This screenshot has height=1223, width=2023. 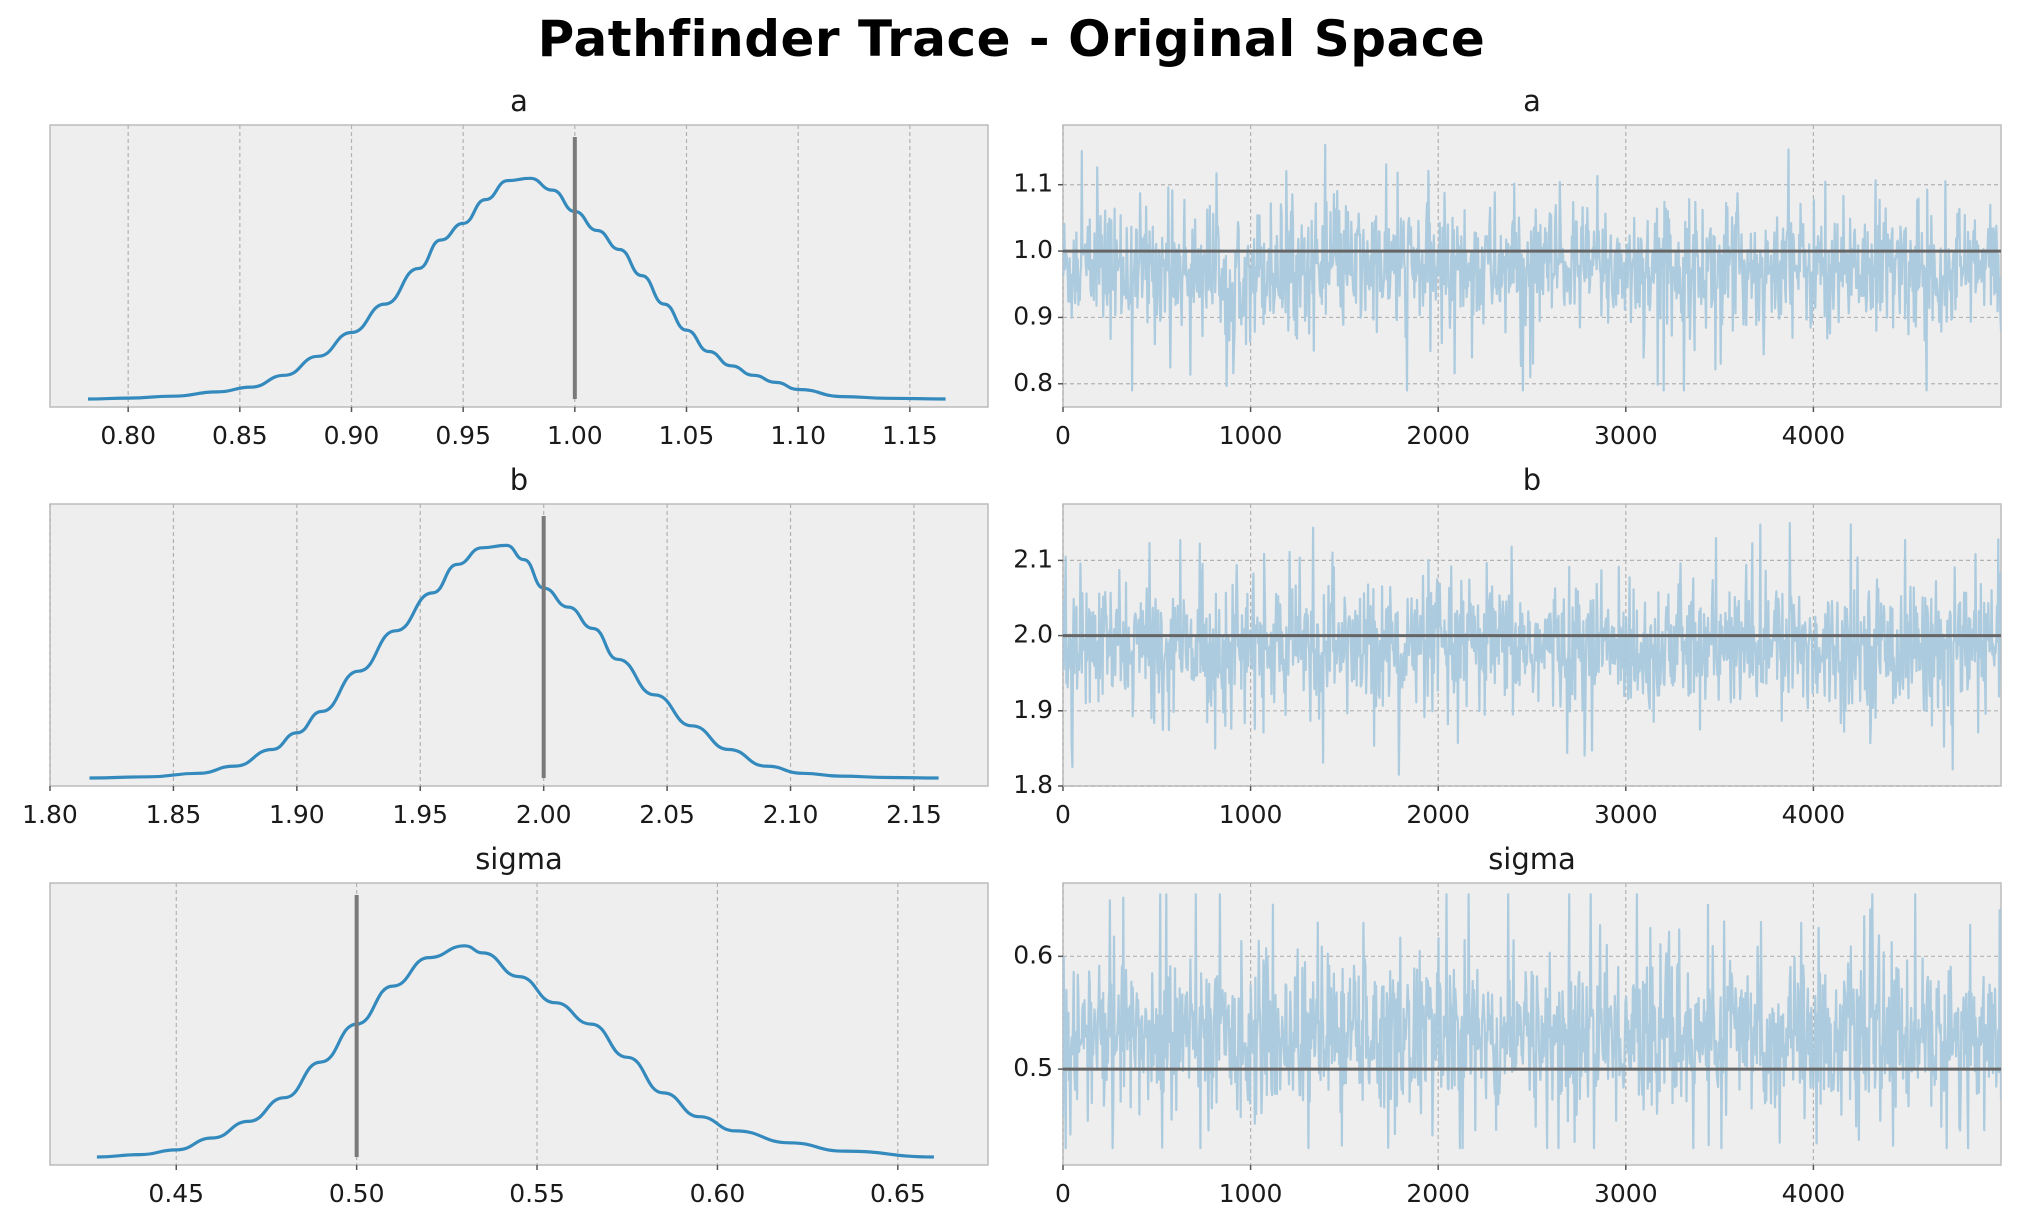 What do you see at coordinates (357, 1193) in the screenshot?
I see `x-tick-label: 0.50` at bounding box center [357, 1193].